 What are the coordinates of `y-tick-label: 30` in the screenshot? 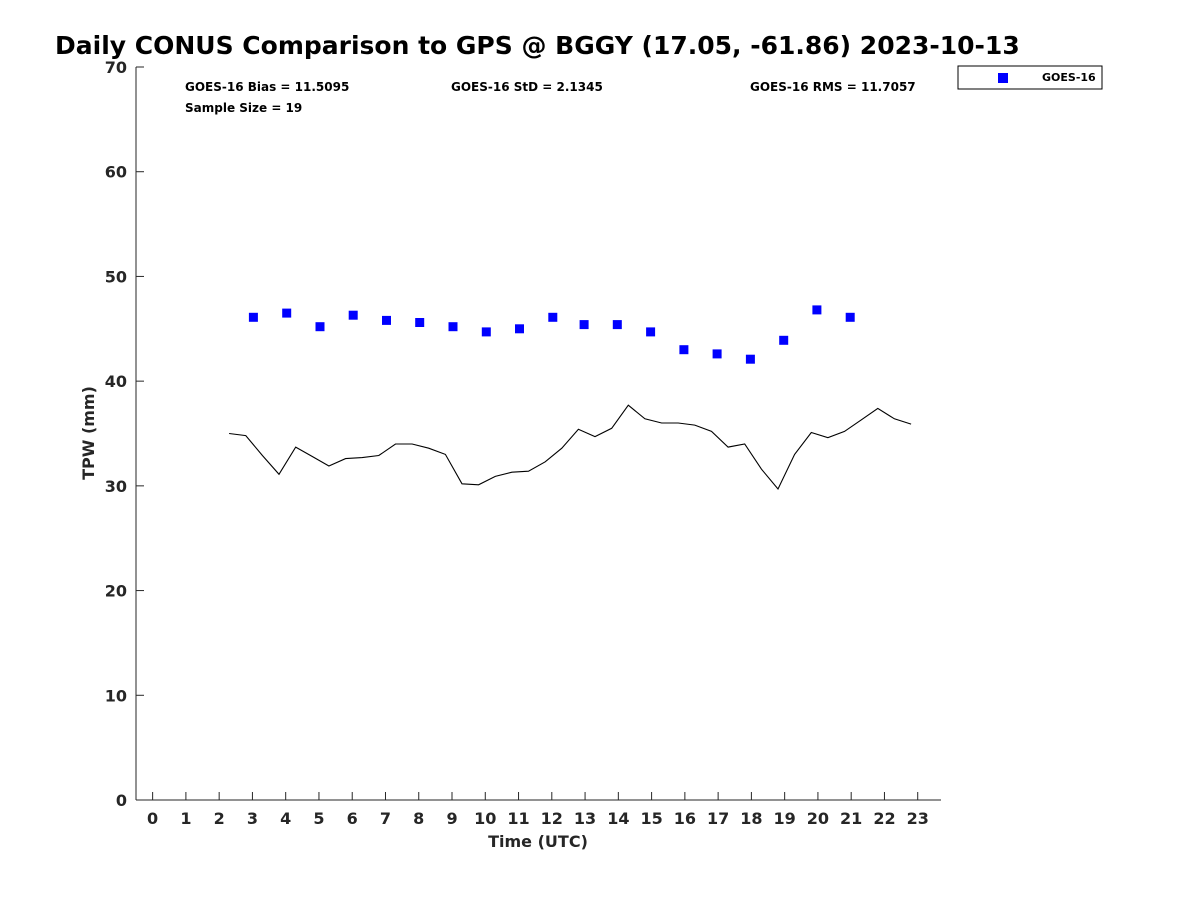 It's located at (116, 486).